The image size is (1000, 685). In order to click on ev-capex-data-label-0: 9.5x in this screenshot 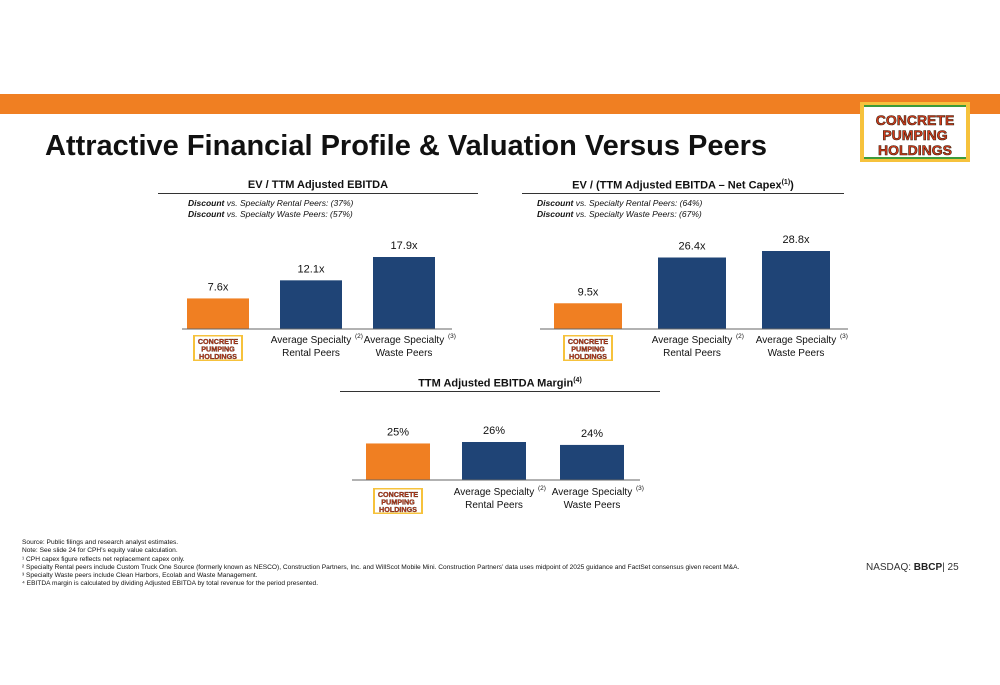, I will do `click(588, 292)`.